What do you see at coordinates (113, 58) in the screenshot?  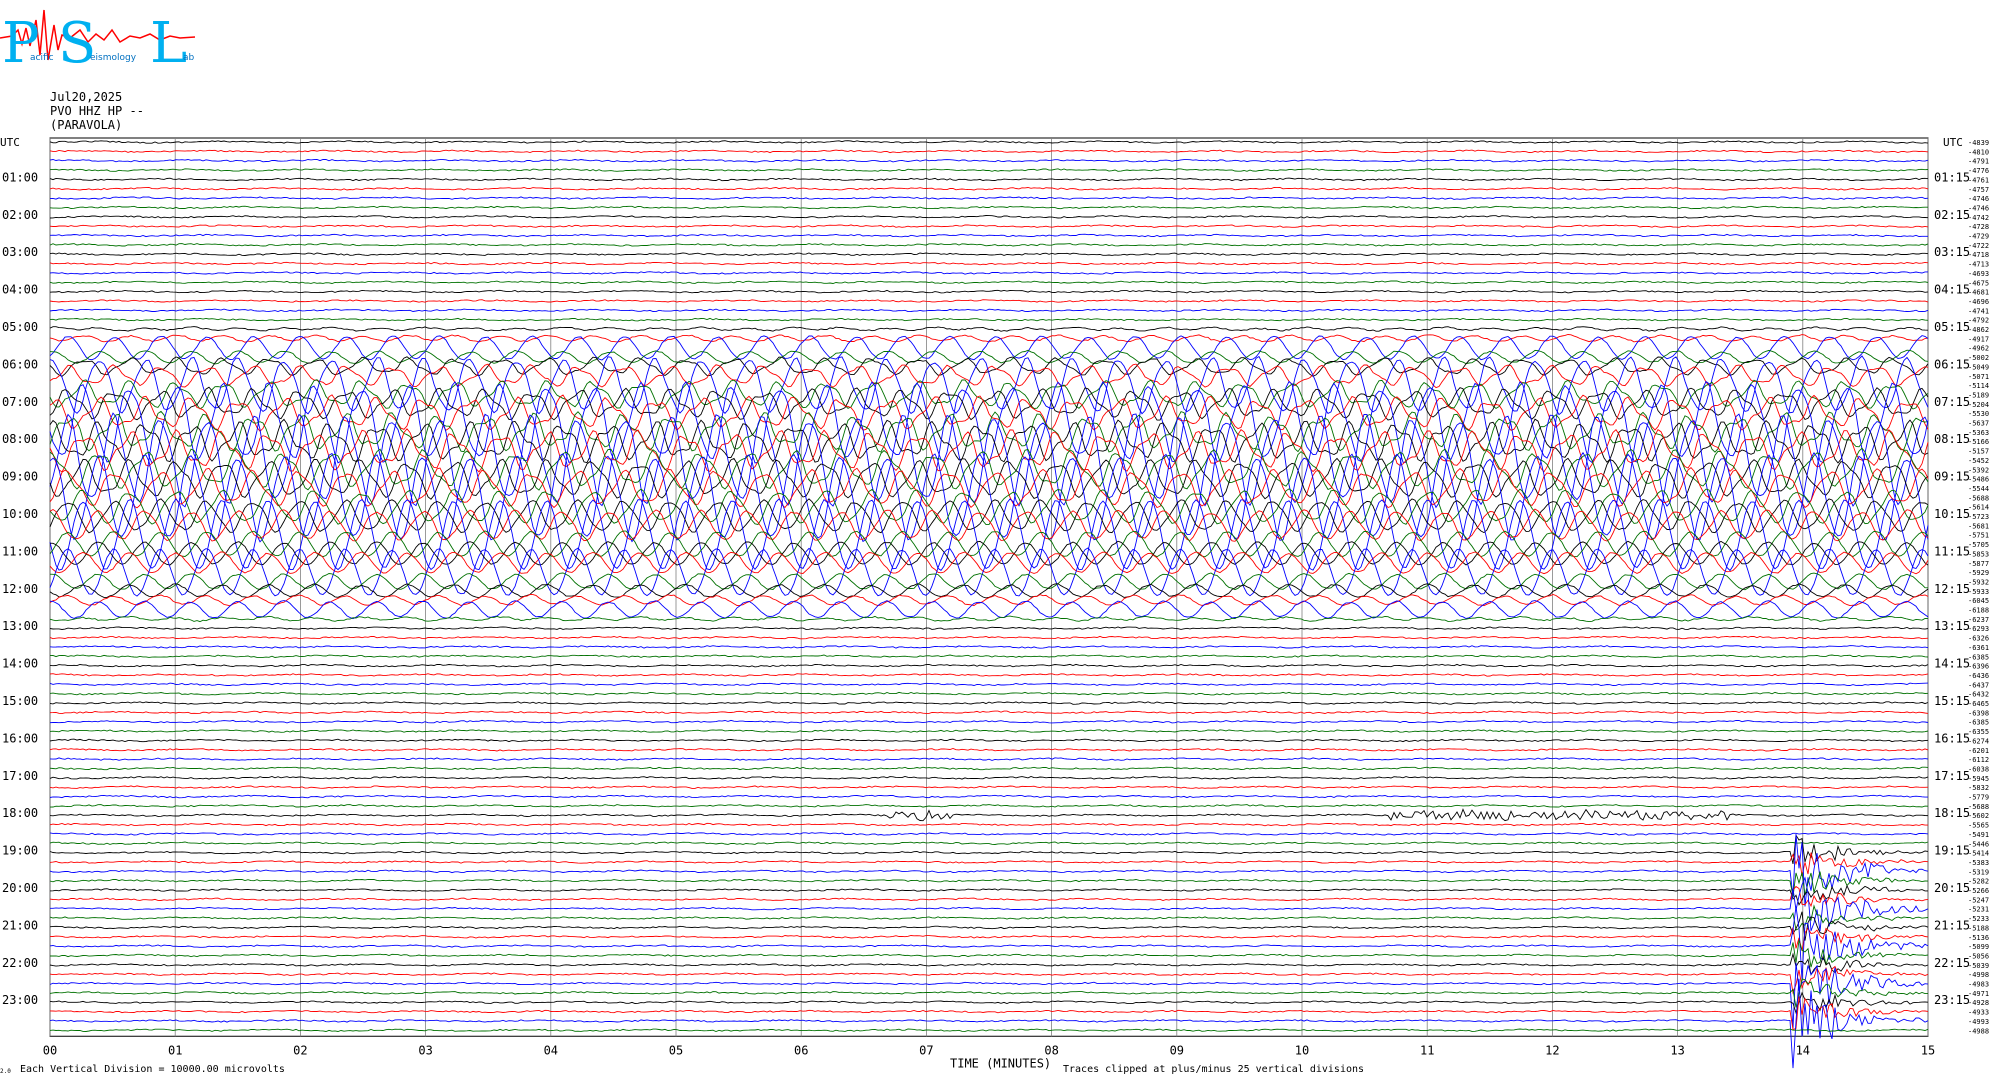 I see `logo-word-eismology: eismology` at bounding box center [113, 58].